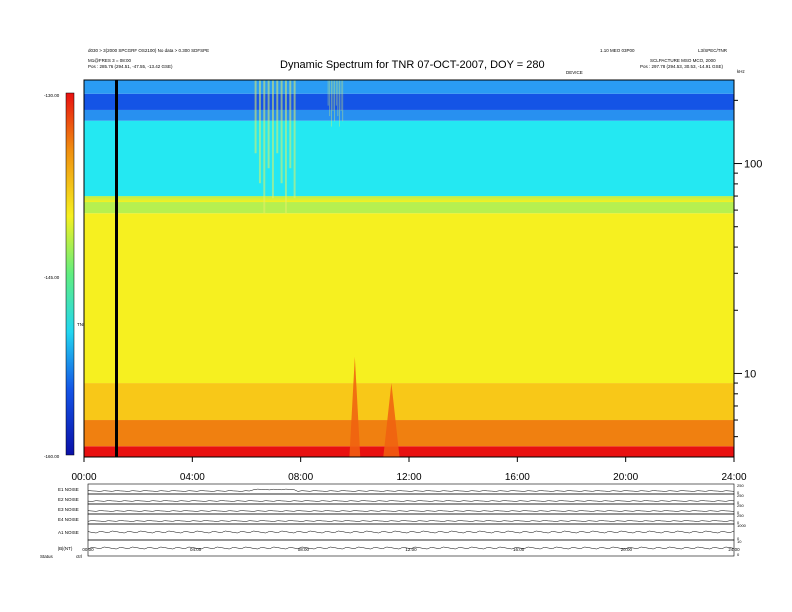  What do you see at coordinates (741, 71) in the screenshot?
I see `unit-label: kHz` at bounding box center [741, 71].